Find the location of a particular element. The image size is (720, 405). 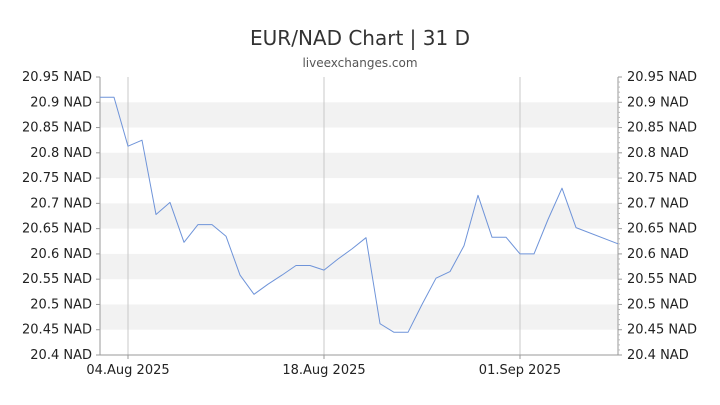

y-tick-label-right: 20.75 NAD is located at coordinates (662, 178).